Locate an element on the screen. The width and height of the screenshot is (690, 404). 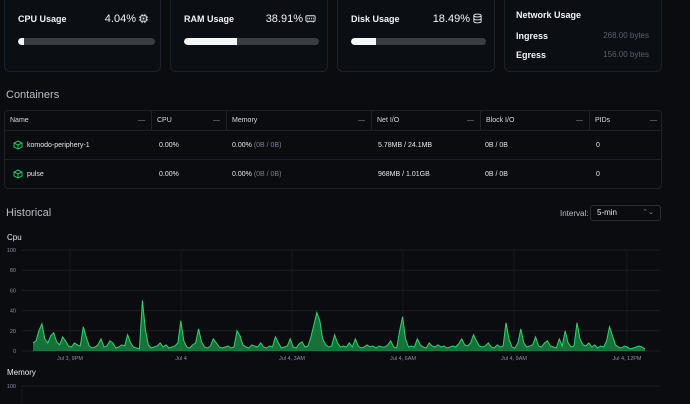
containers-section-title: Containers is located at coordinates (33, 95).